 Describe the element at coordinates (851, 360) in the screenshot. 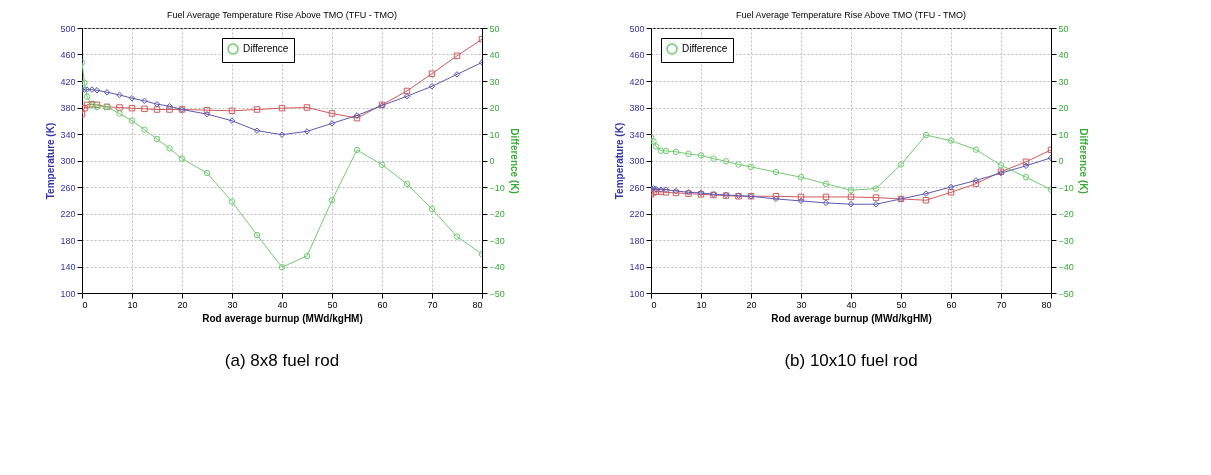

I see `text: (b) 10x10 fuel rod` at that location.